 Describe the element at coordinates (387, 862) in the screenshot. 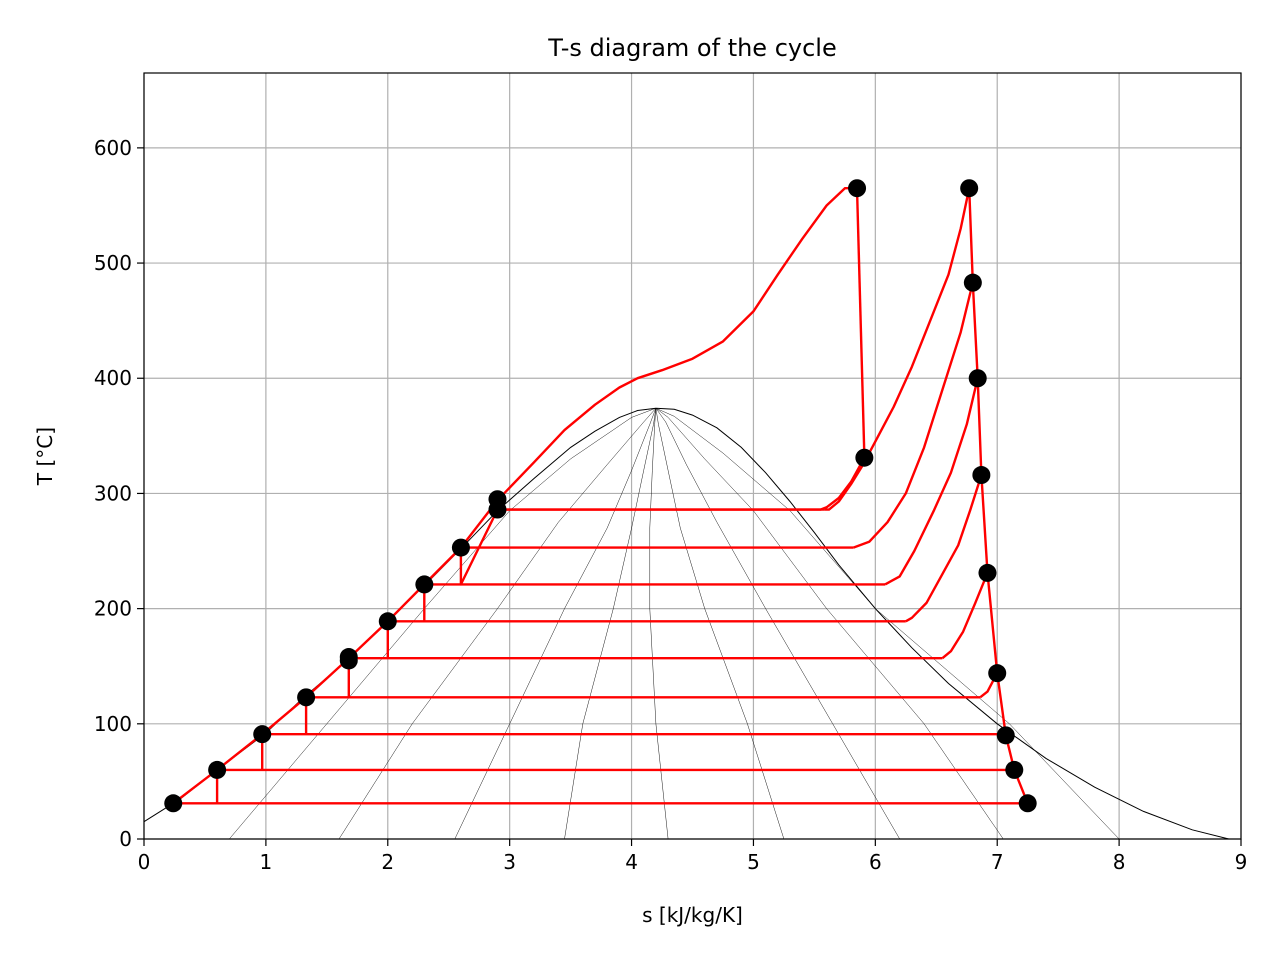

I see `x-tick-label: 2` at that location.